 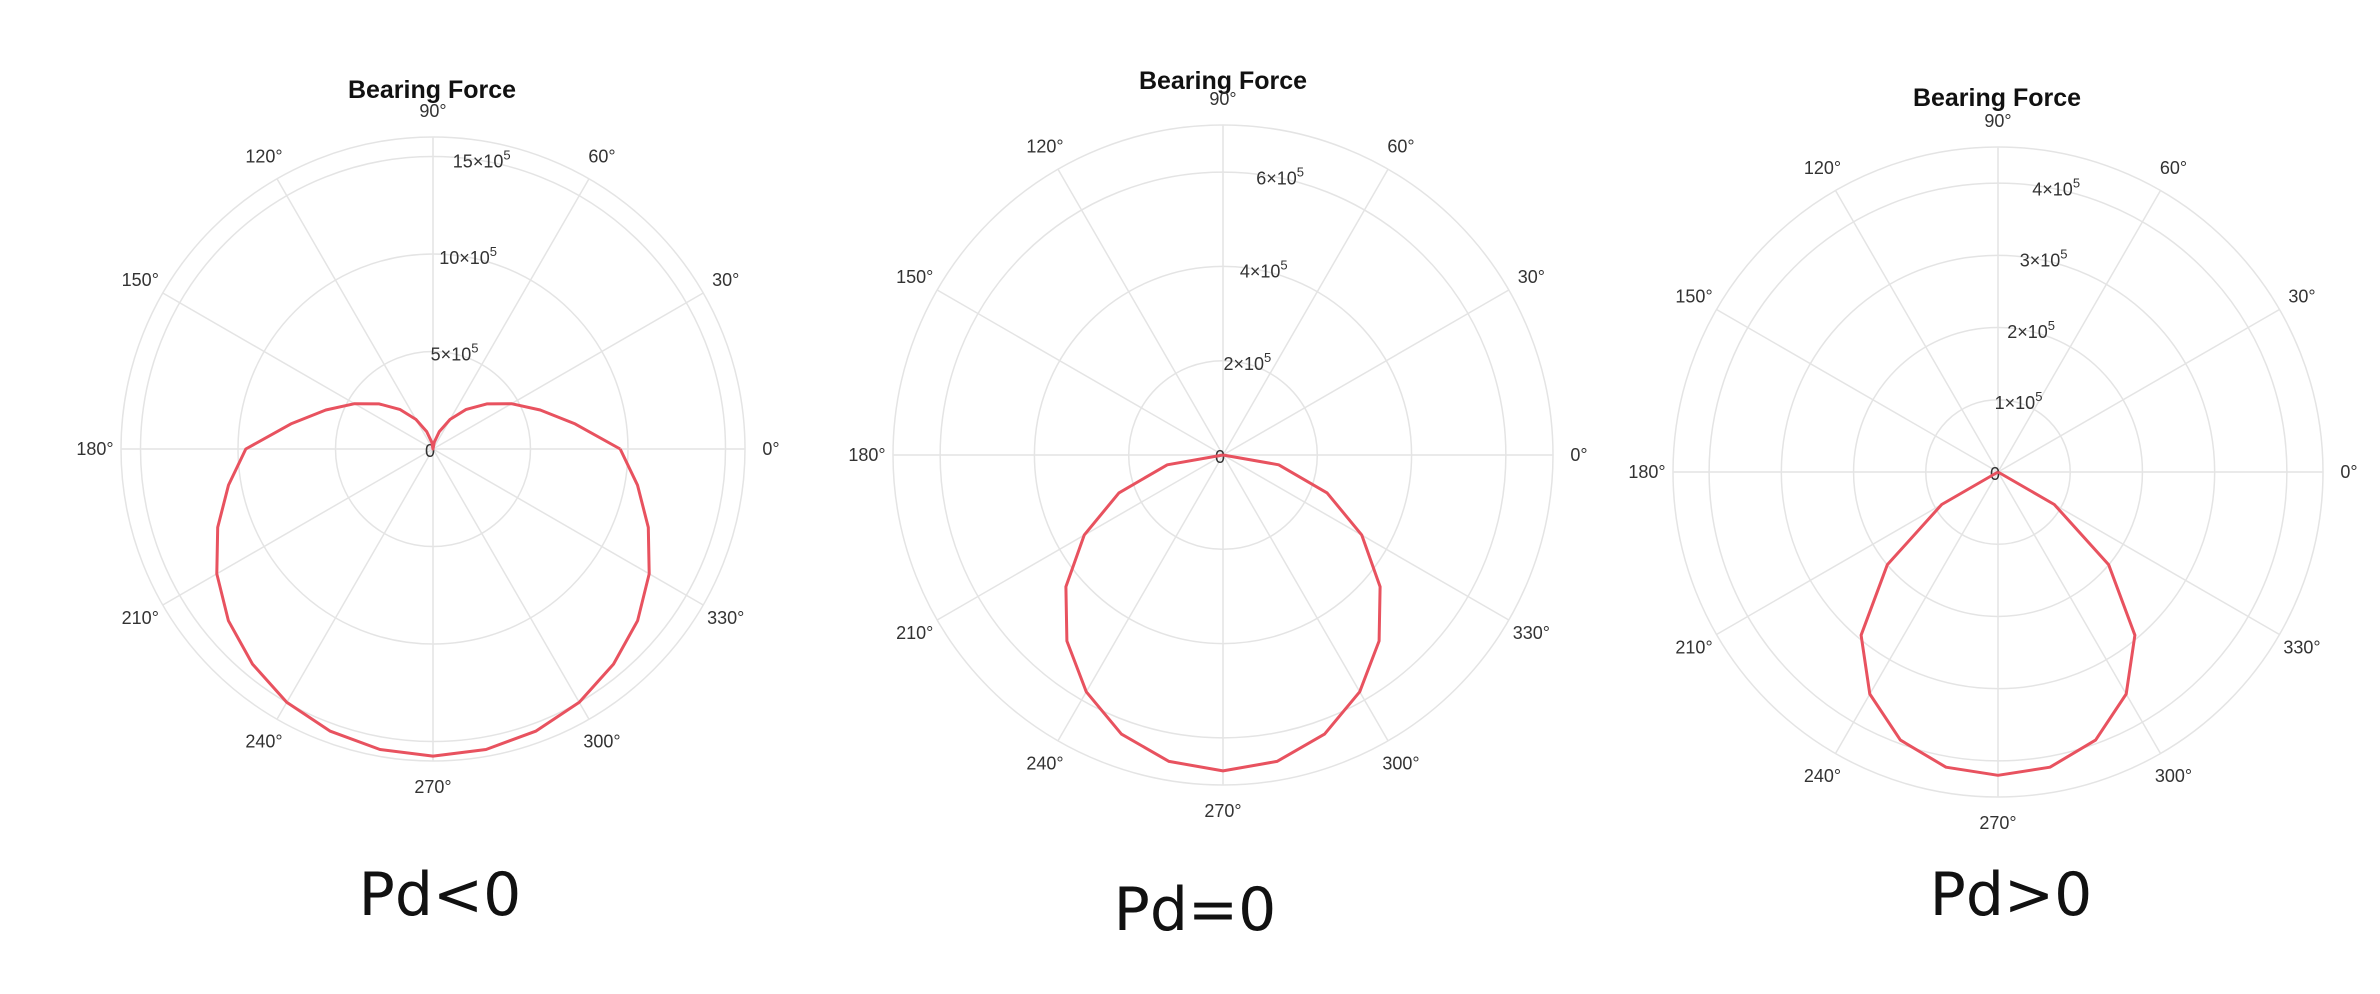 What do you see at coordinates (468, 256) in the screenshot?
I see `radial-tick-label: 10×105` at bounding box center [468, 256].